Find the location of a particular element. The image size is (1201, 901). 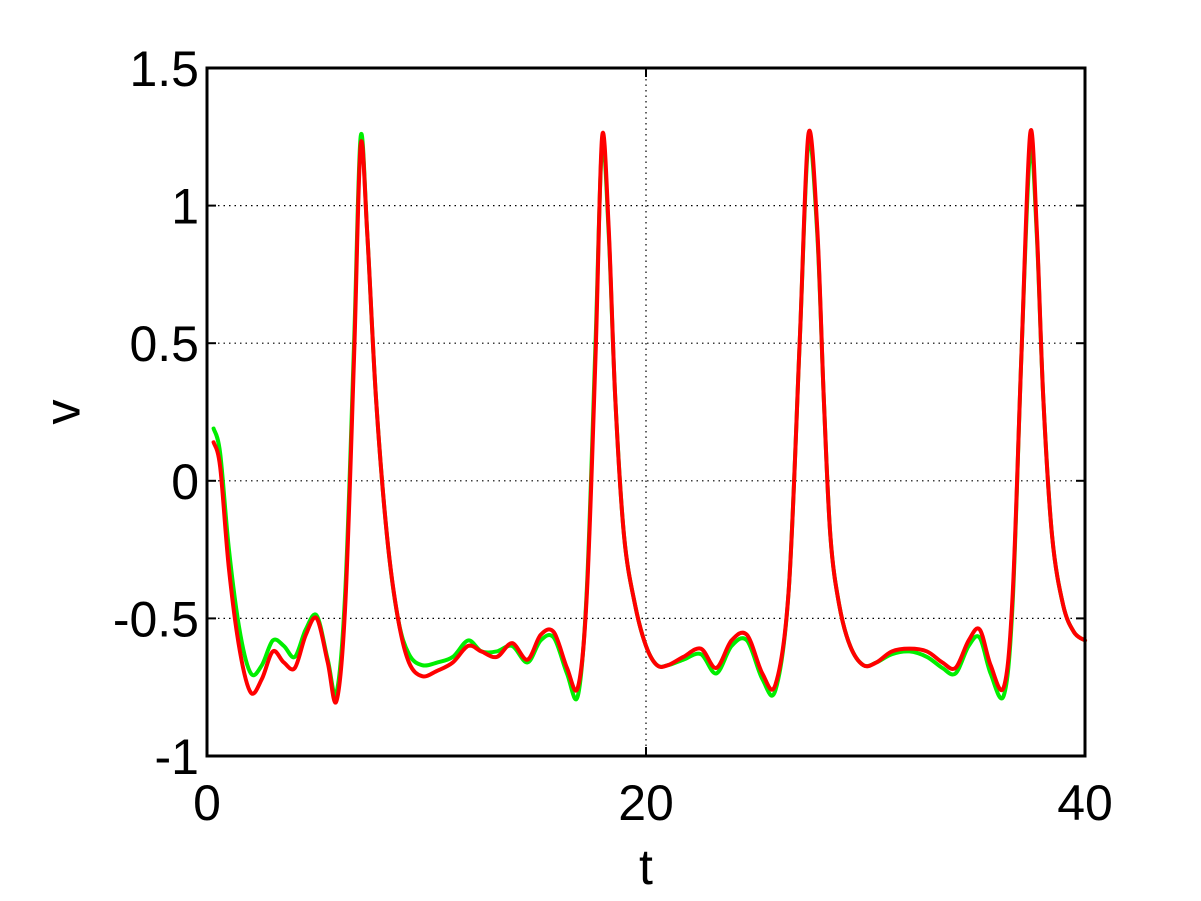

y-tick-label: 0.5 is located at coordinates (164, 344).